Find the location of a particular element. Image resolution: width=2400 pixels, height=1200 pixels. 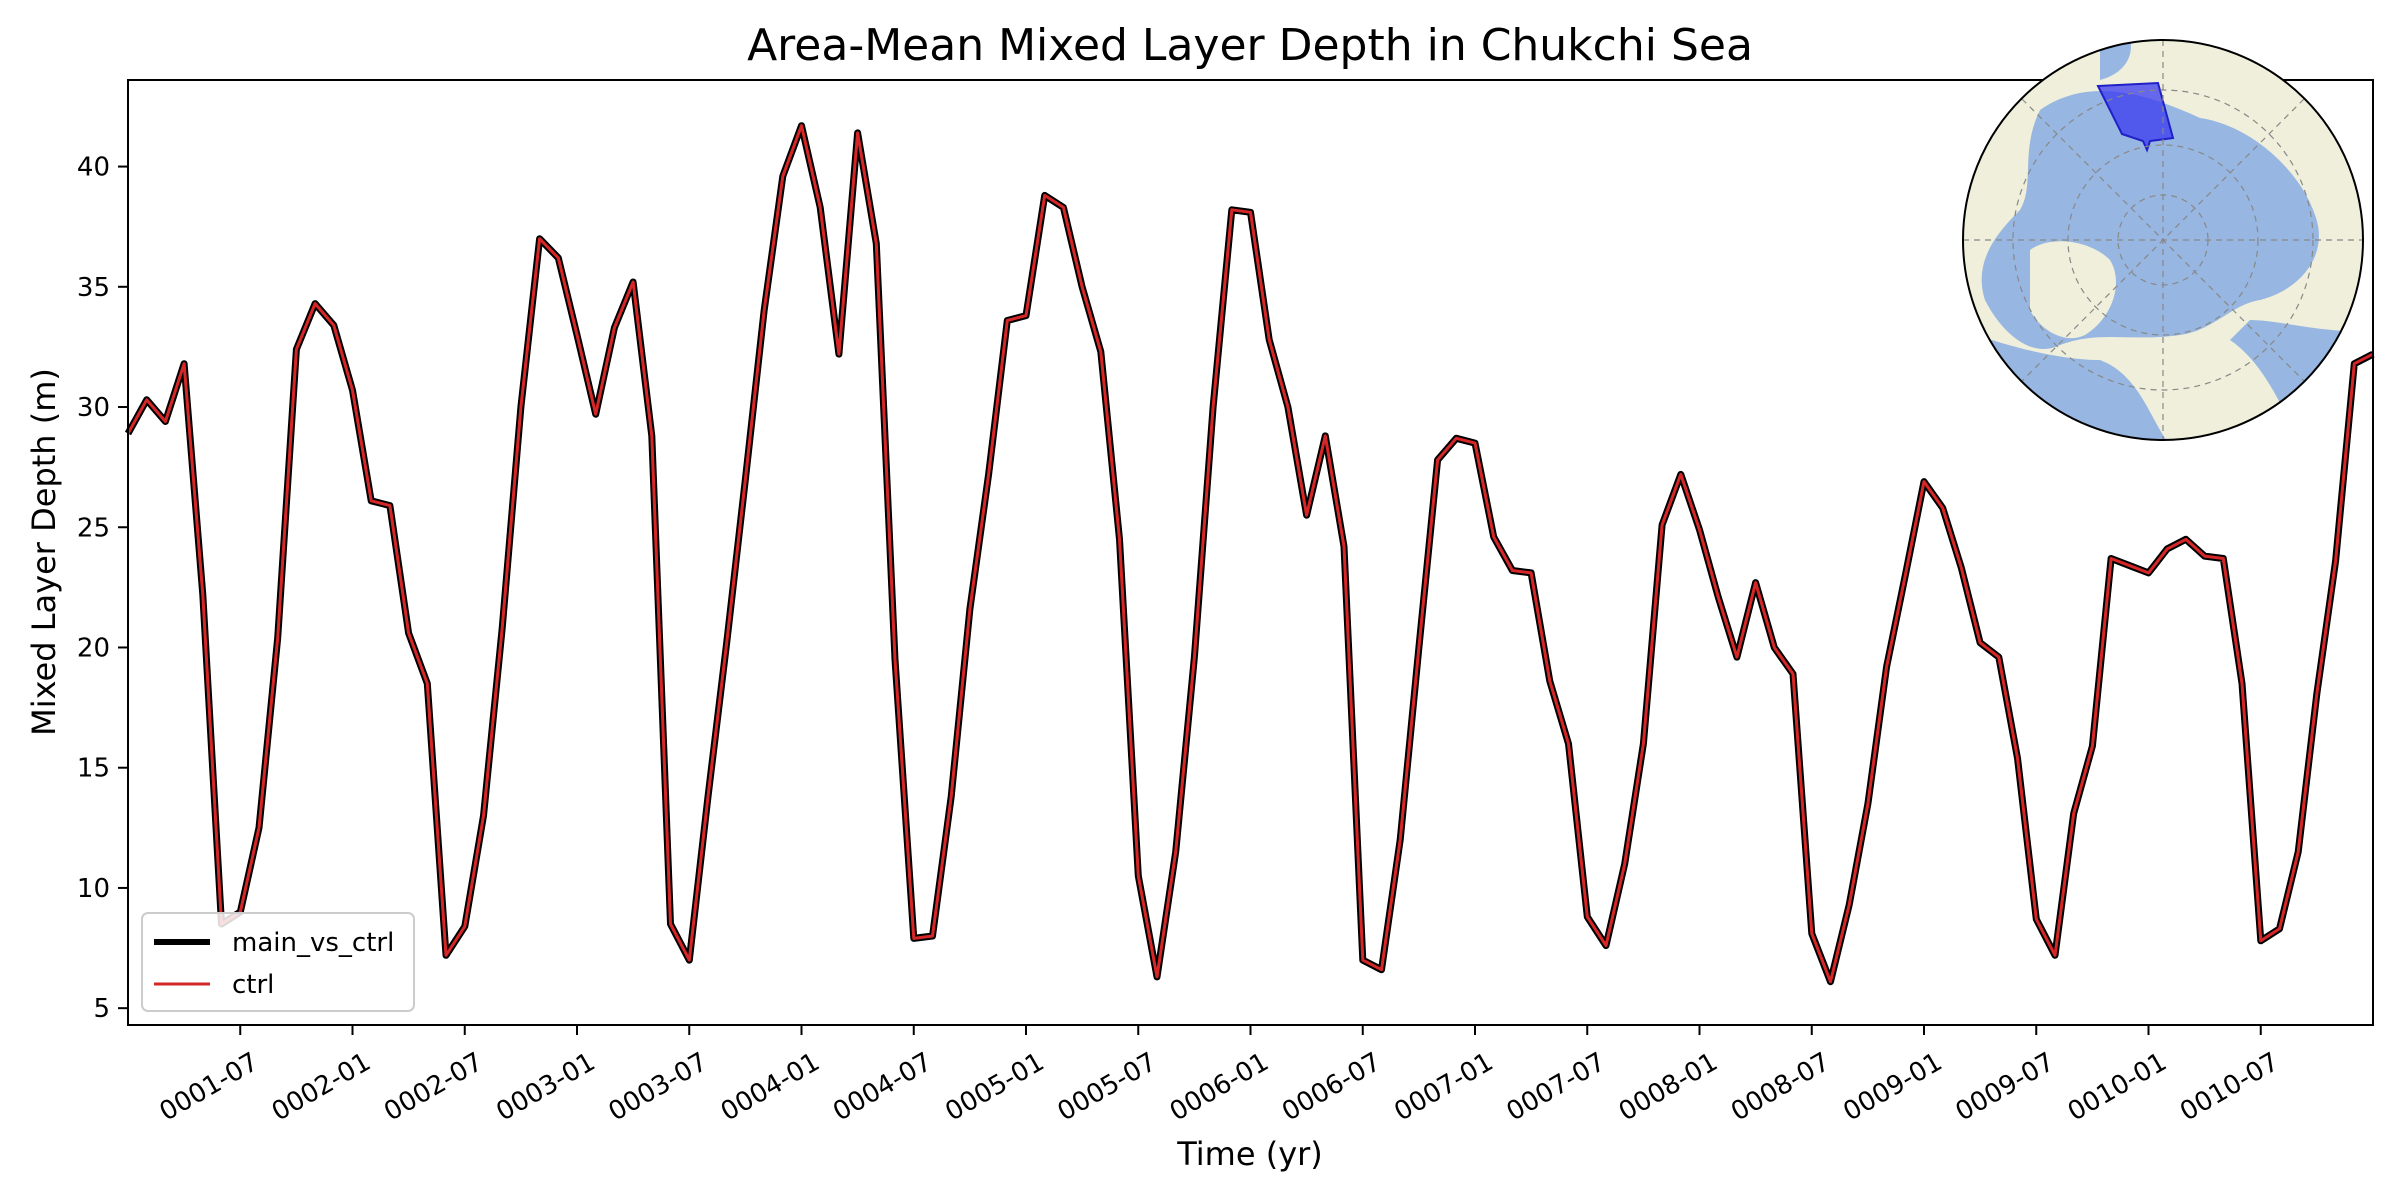

y-tick-label: 35 is located at coordinates (93, 288).